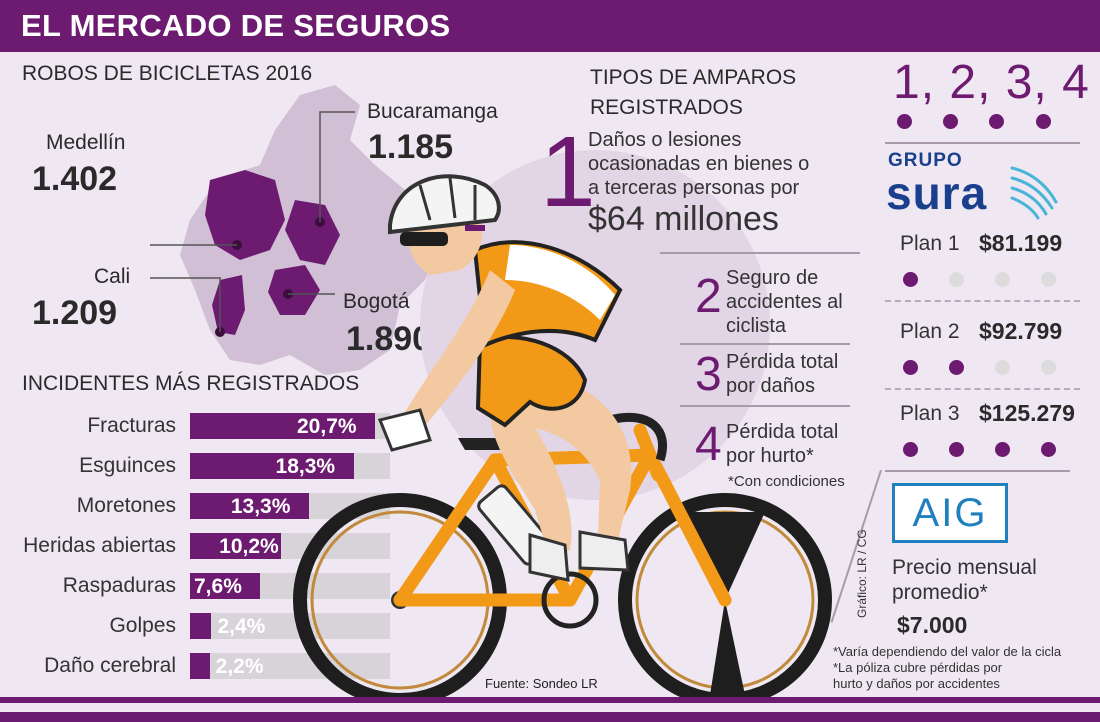  What do you see at coordinates (1027, 413) in the screenshot?
I see `plan-price: $125.279` at bounding box center [1027, 413].